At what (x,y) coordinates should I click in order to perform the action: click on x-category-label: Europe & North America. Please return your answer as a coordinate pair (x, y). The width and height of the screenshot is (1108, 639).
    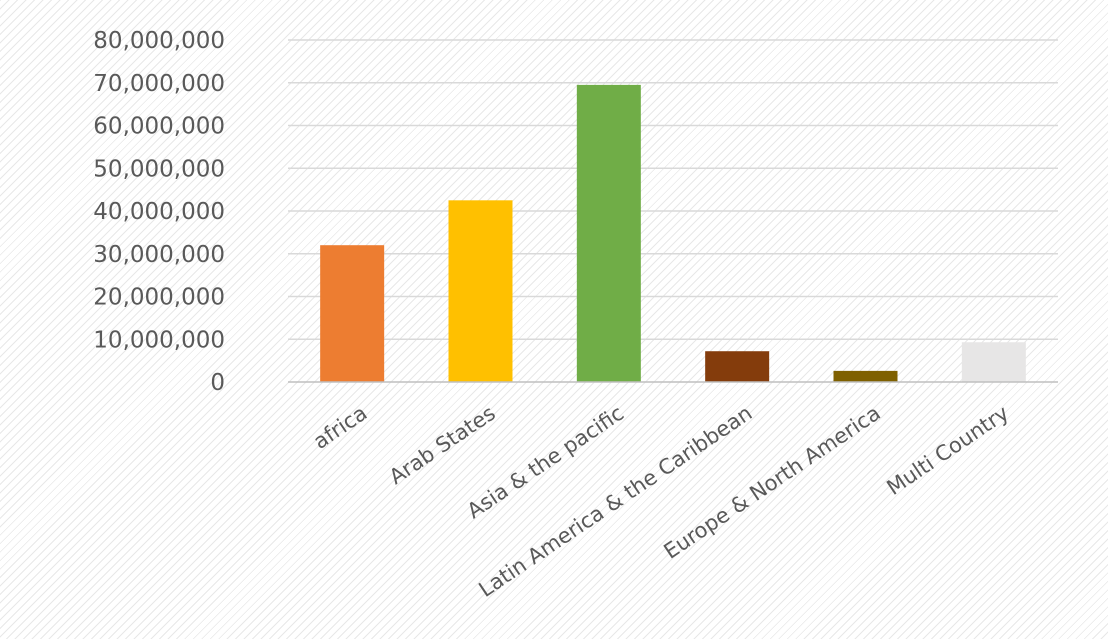
    Looking at the image, I should click on (771, 482).